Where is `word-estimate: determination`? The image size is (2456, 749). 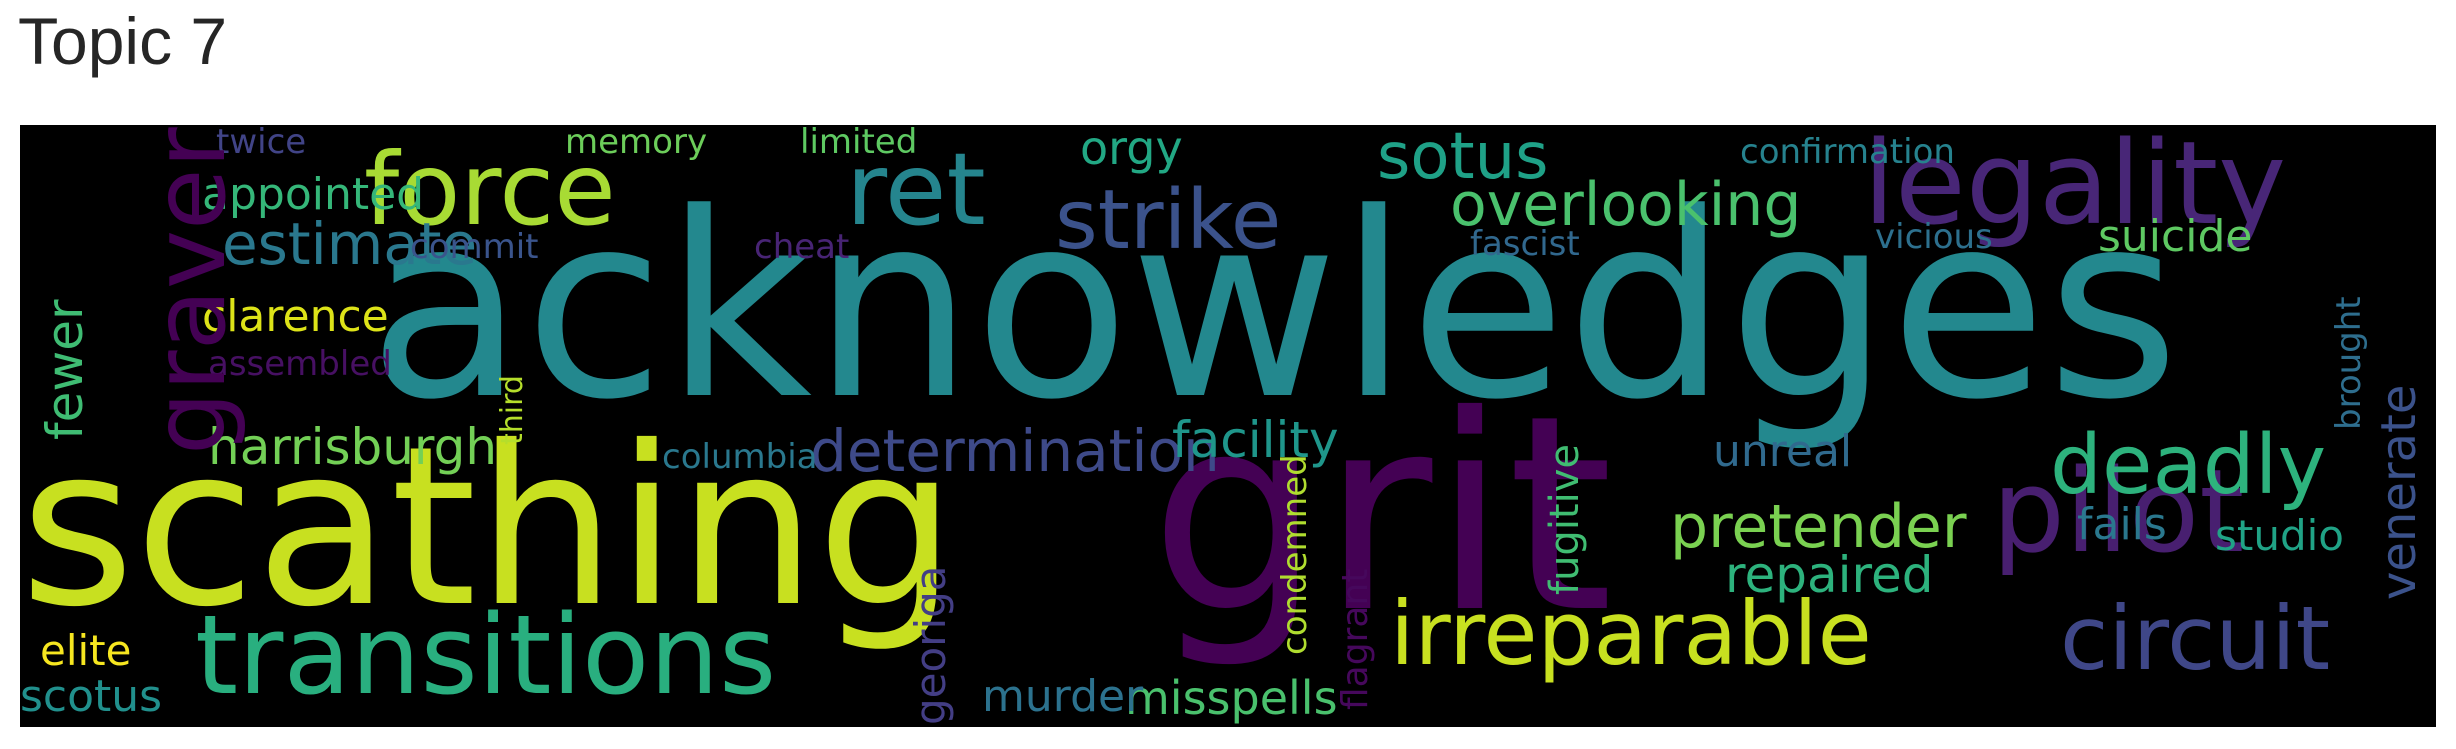
word-estimate: determination is located at coordinates (1015, 451).